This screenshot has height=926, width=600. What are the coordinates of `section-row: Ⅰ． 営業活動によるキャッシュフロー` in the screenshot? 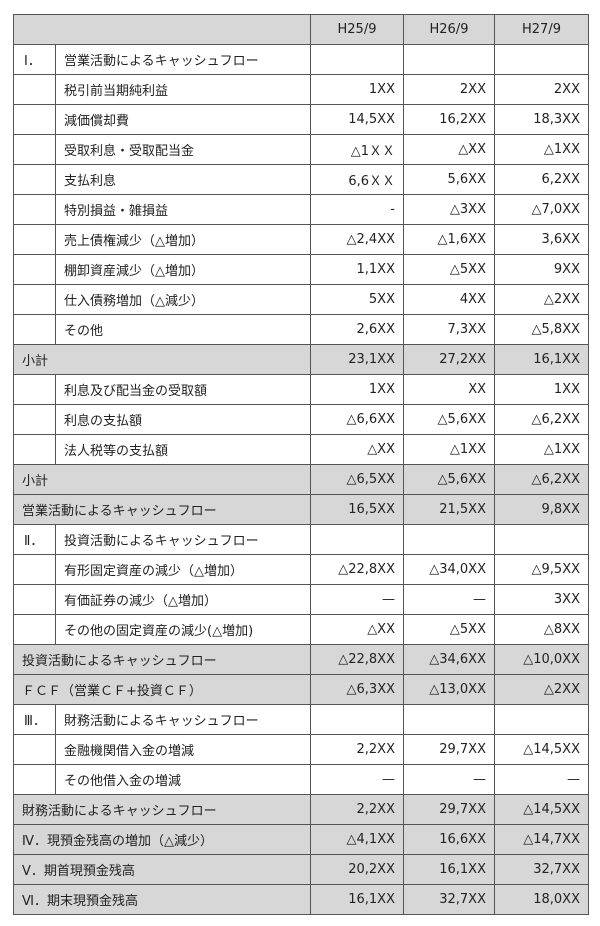 It's located at (301, 59).